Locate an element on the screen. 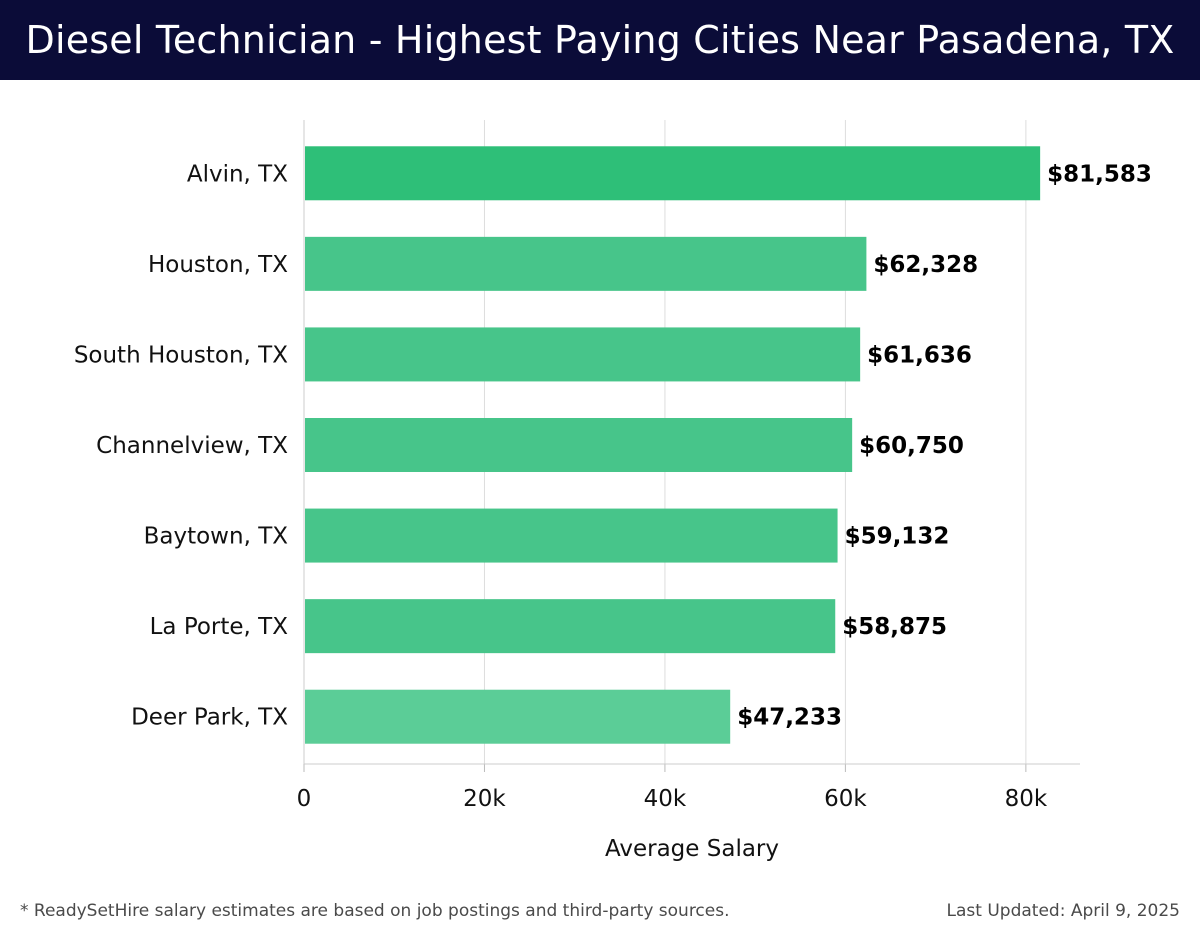 The image size is (1200, 940). x-tick-label: 40k is located at coordinates (665, 799).